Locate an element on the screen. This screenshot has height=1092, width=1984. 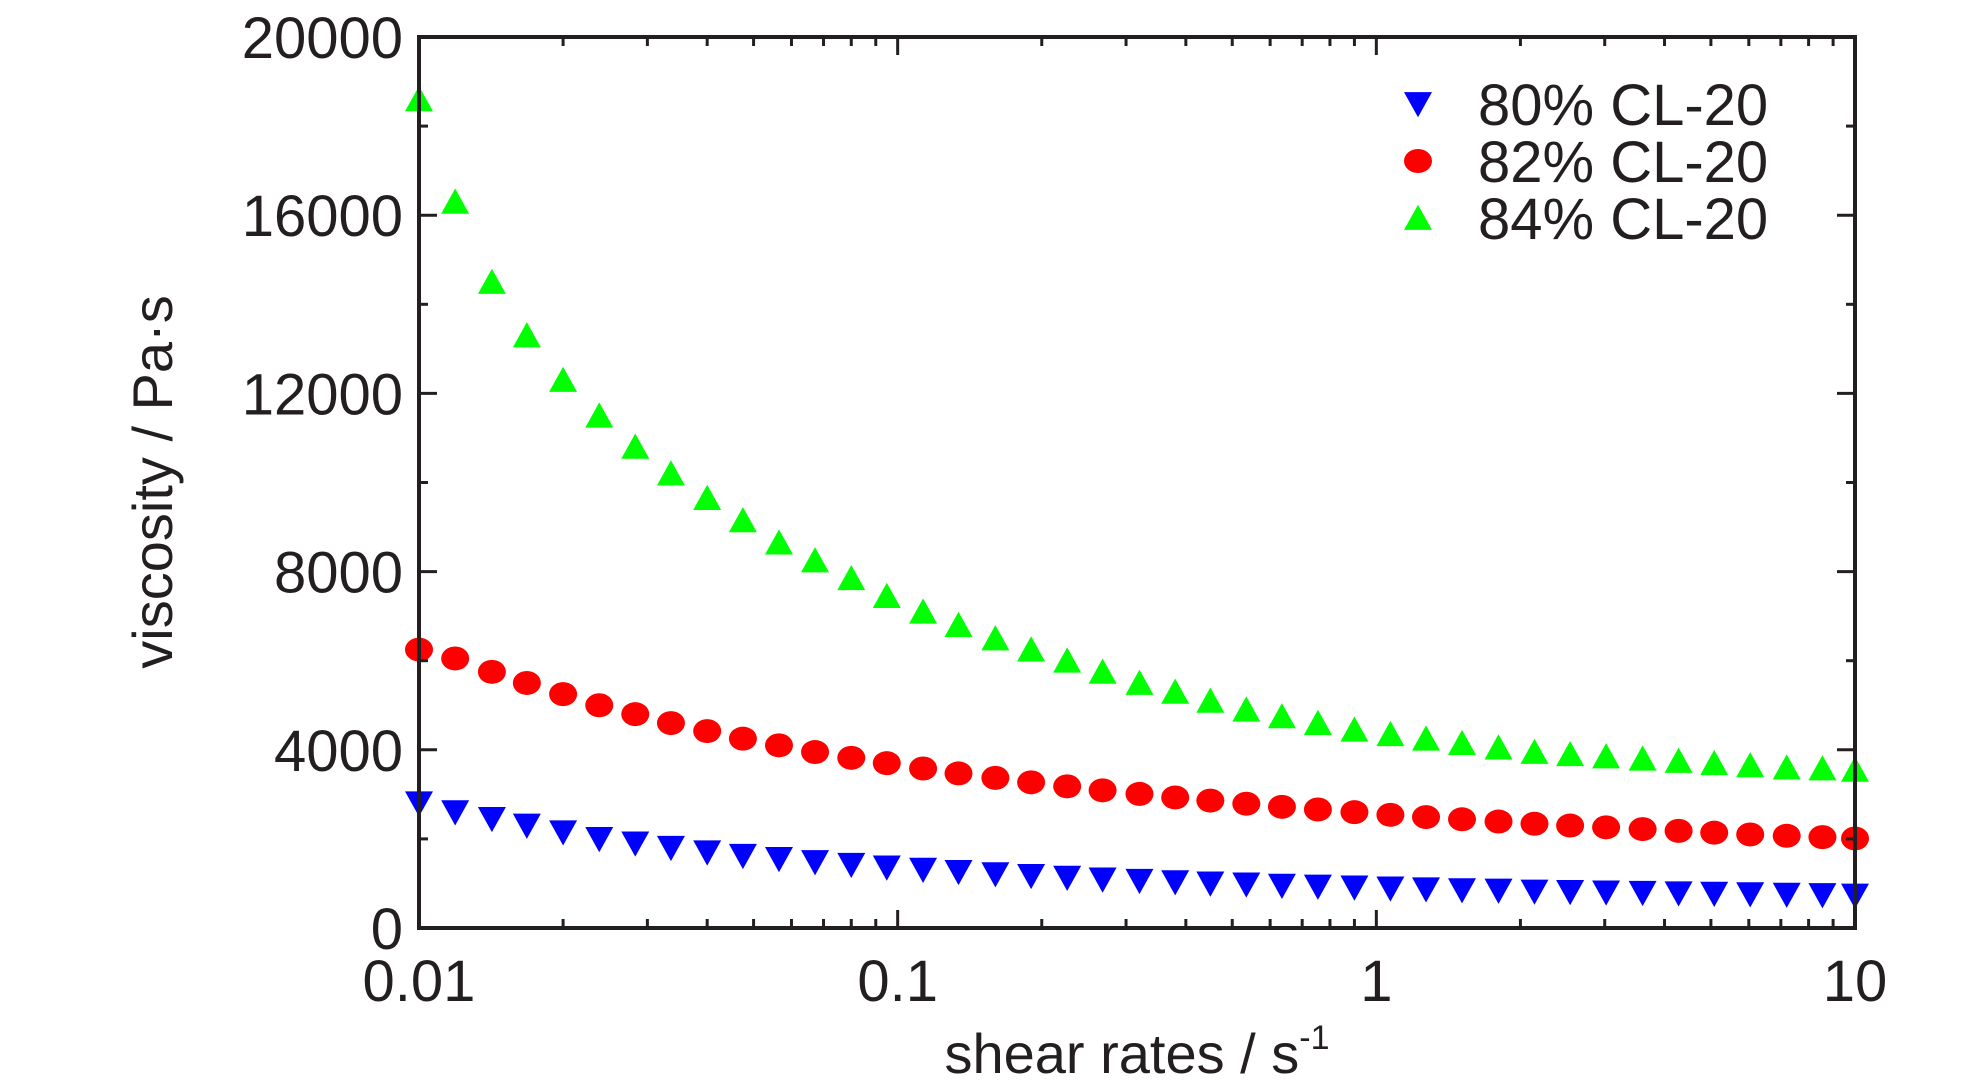
x-axis-title-superscript: -1 is located at coordinates (1314, 1038).